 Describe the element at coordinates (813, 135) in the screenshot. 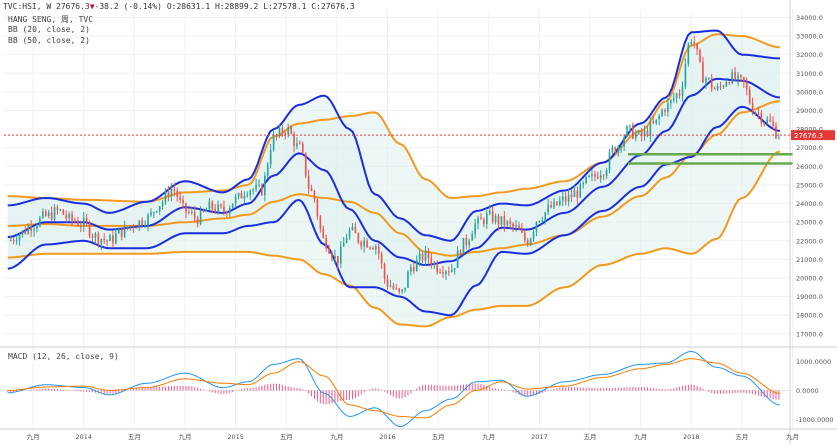

I see `last-price-tag` at that location.